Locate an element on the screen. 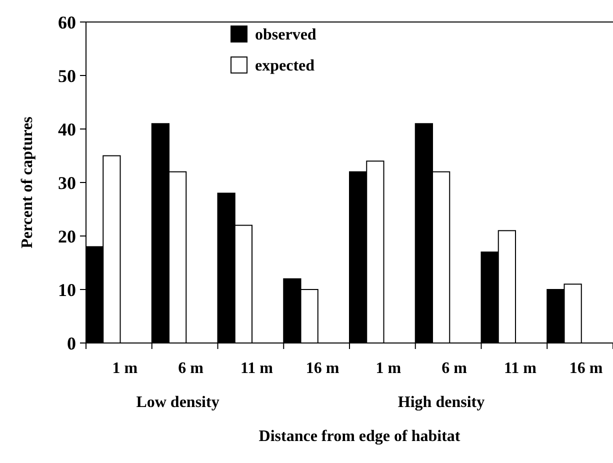  y-axis-title: Percent of captures is located at coordinates (27, 182).